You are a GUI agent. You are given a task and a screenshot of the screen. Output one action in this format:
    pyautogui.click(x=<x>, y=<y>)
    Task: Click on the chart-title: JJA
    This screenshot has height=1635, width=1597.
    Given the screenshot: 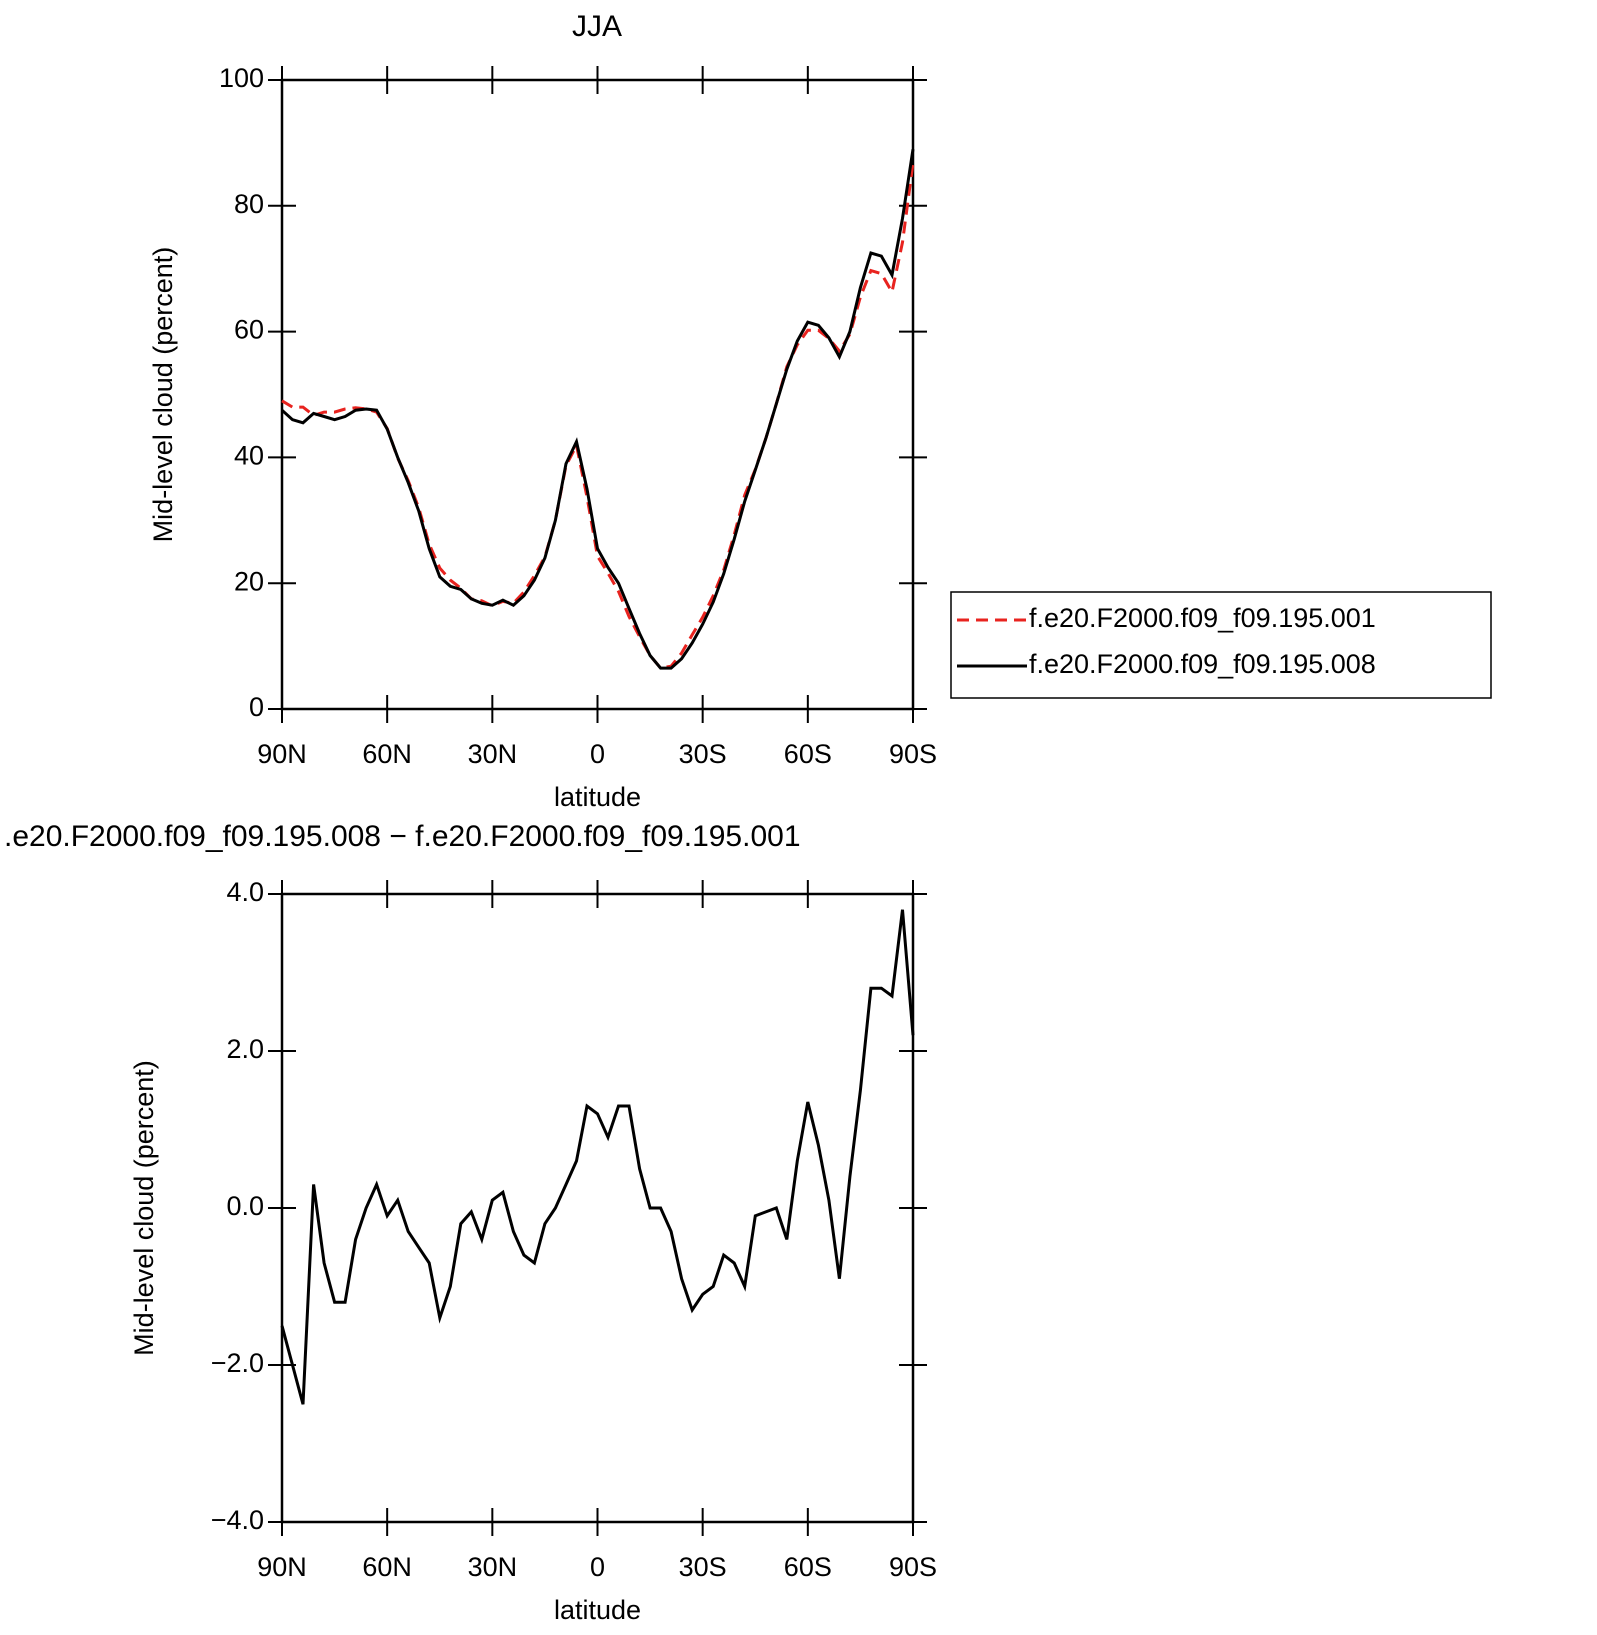 What is the action you would take?
    pyautogui.click(x=597, y=26)
    